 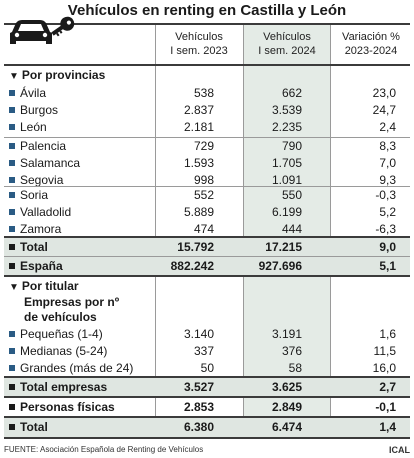 What do you see at coordinates (198, 110) in the screenshot?
I see `cell-2023: 2.837` at bounding box center [198, 110].